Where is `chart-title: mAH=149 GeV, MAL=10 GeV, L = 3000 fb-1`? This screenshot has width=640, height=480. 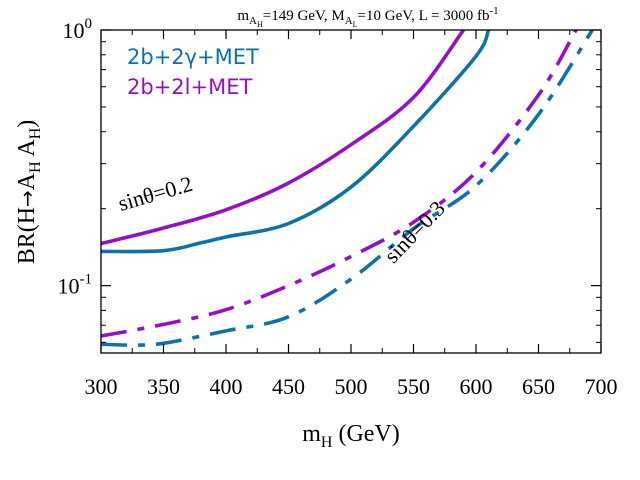 chart-title: mAH=149 GeV, MAL=10 GeV, L = 3000 fb-1 is located at coordinates (367, 17).